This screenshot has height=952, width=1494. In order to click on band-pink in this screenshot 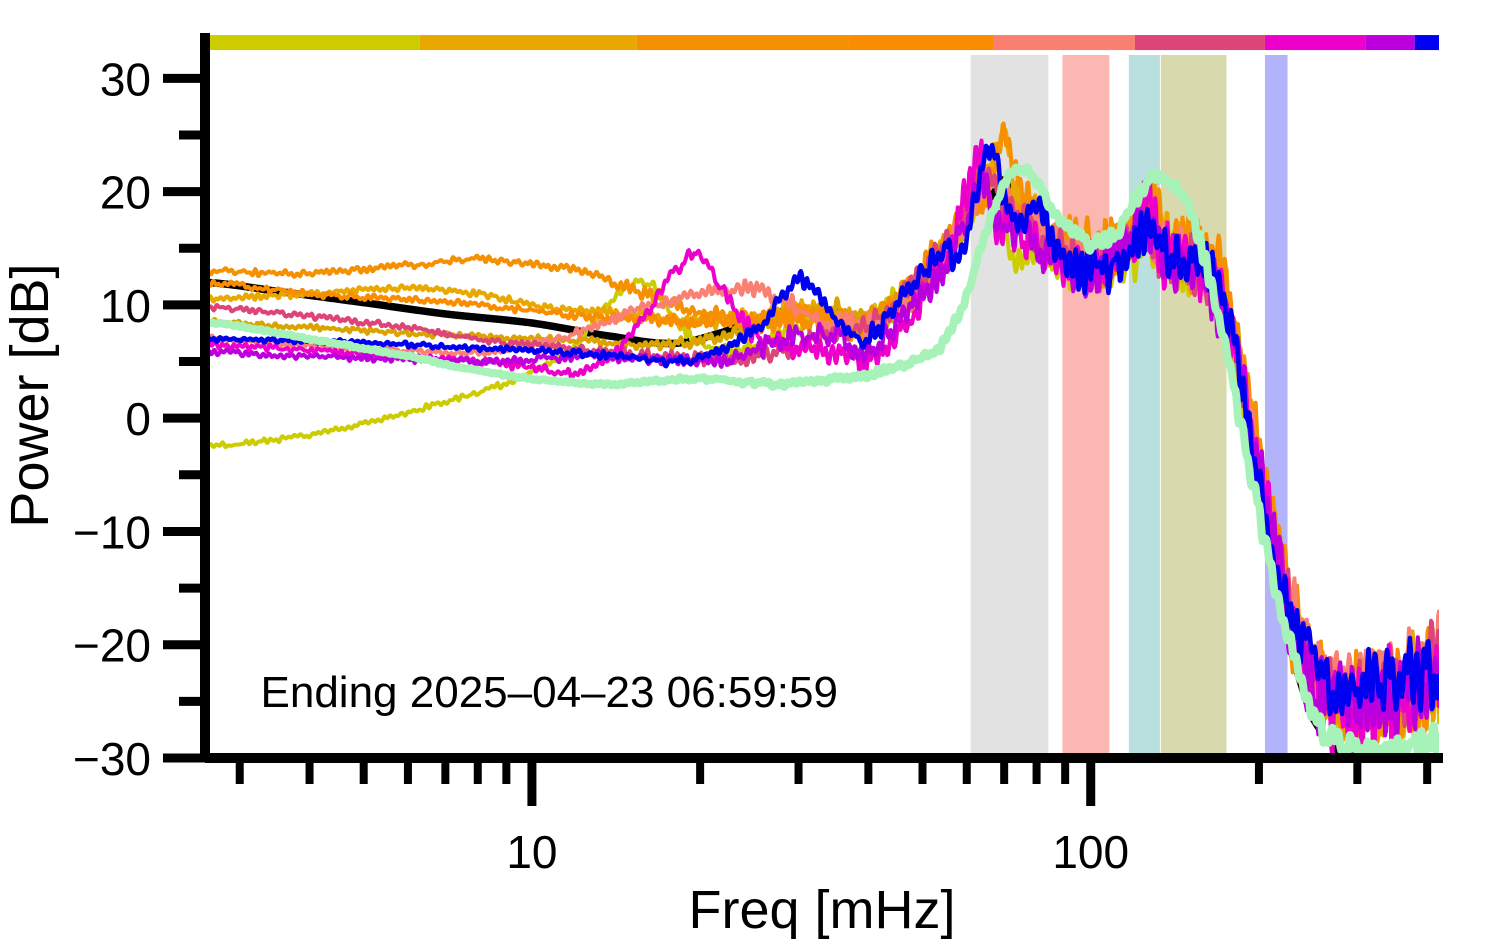, I will do `click(1086, 406)`.